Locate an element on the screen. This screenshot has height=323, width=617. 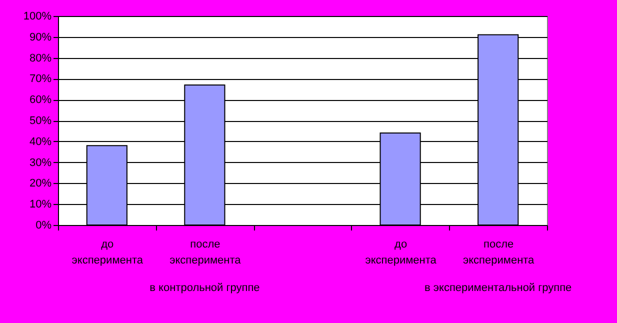
y-tick-label: 50% is located at coordinates (40, 121).